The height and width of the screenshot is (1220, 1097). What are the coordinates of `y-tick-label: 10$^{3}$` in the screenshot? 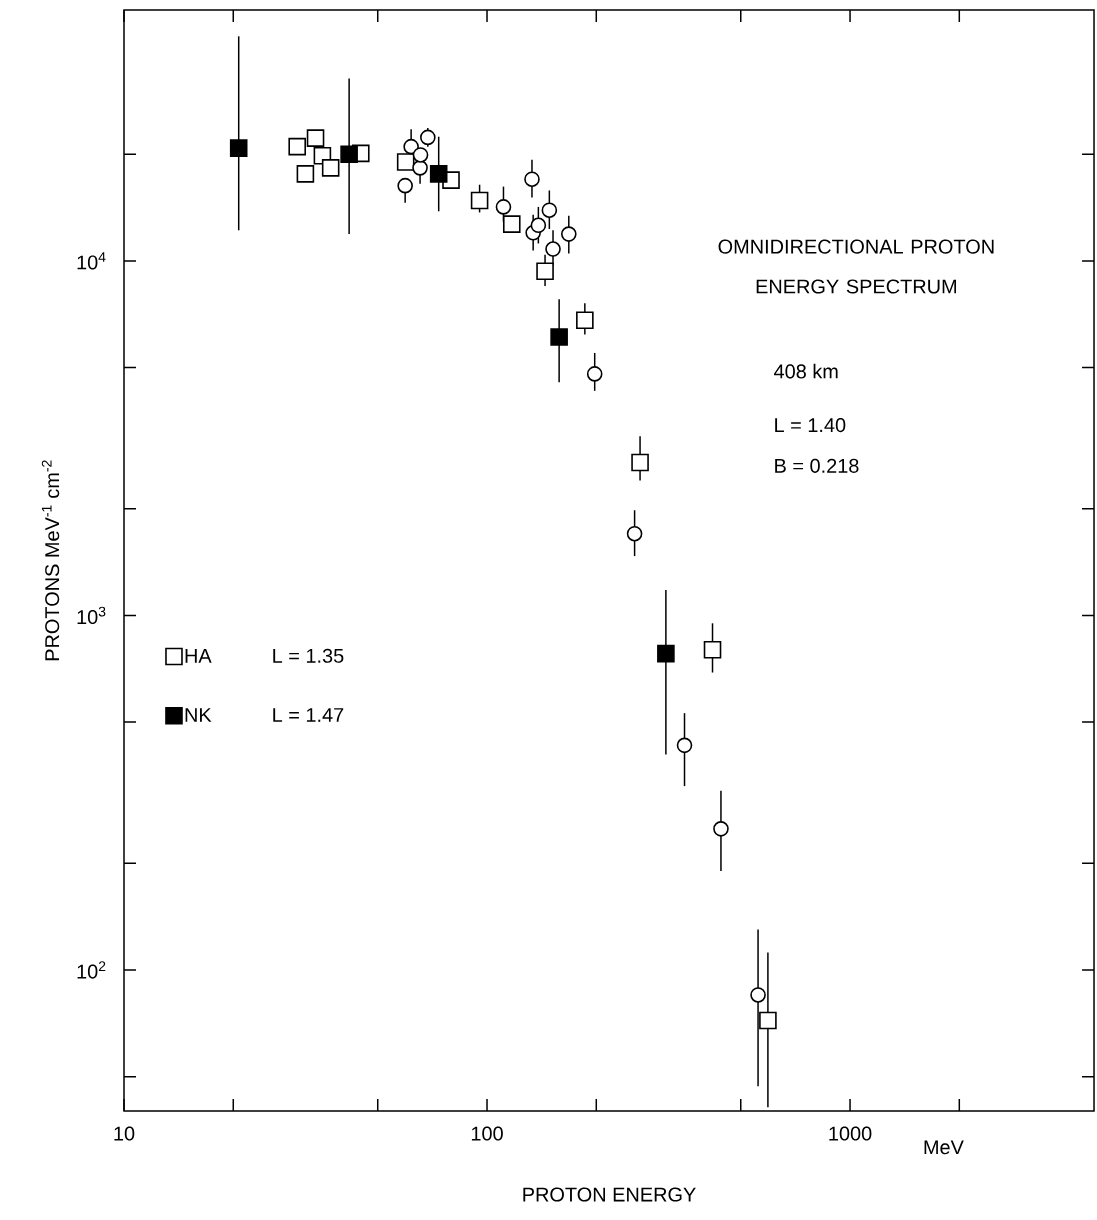 It's located at (91, 615).